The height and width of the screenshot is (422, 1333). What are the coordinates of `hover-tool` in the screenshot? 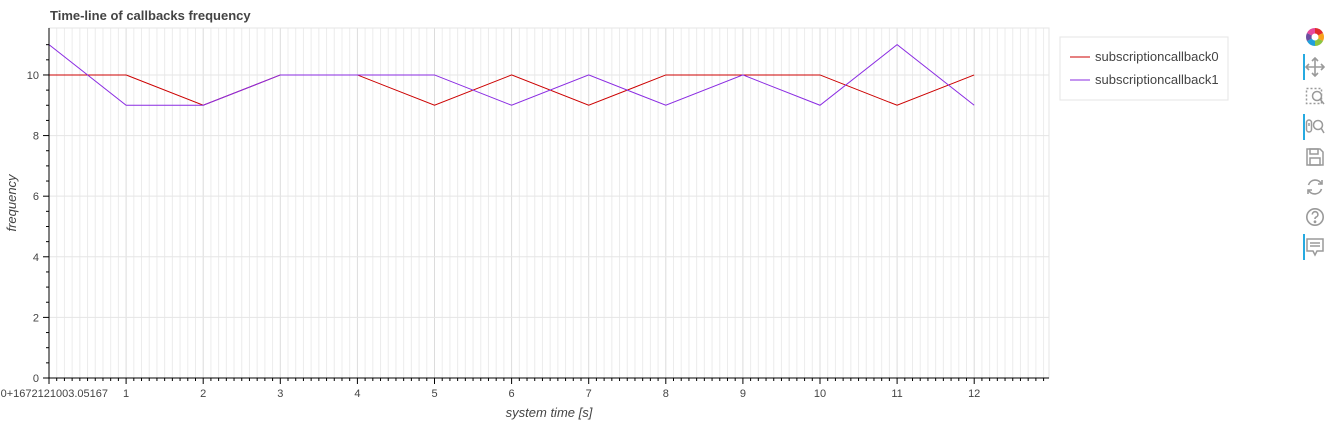 It's located at (1315, 247).